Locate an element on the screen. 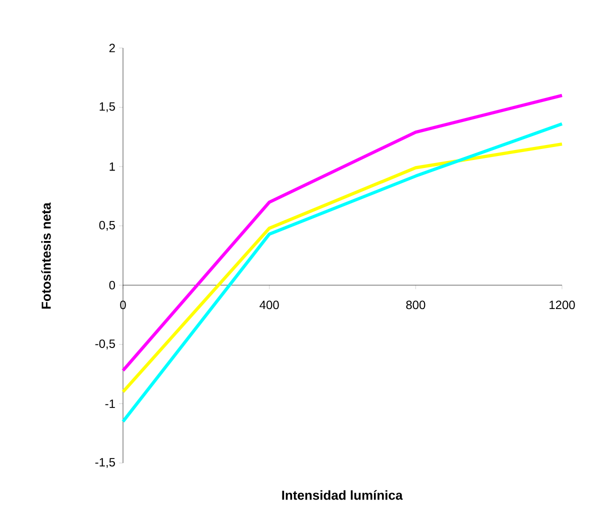 The width and height of the screenshot is (602, 532). y-tick-label: -0,5 is located at coordinates (105, 344).